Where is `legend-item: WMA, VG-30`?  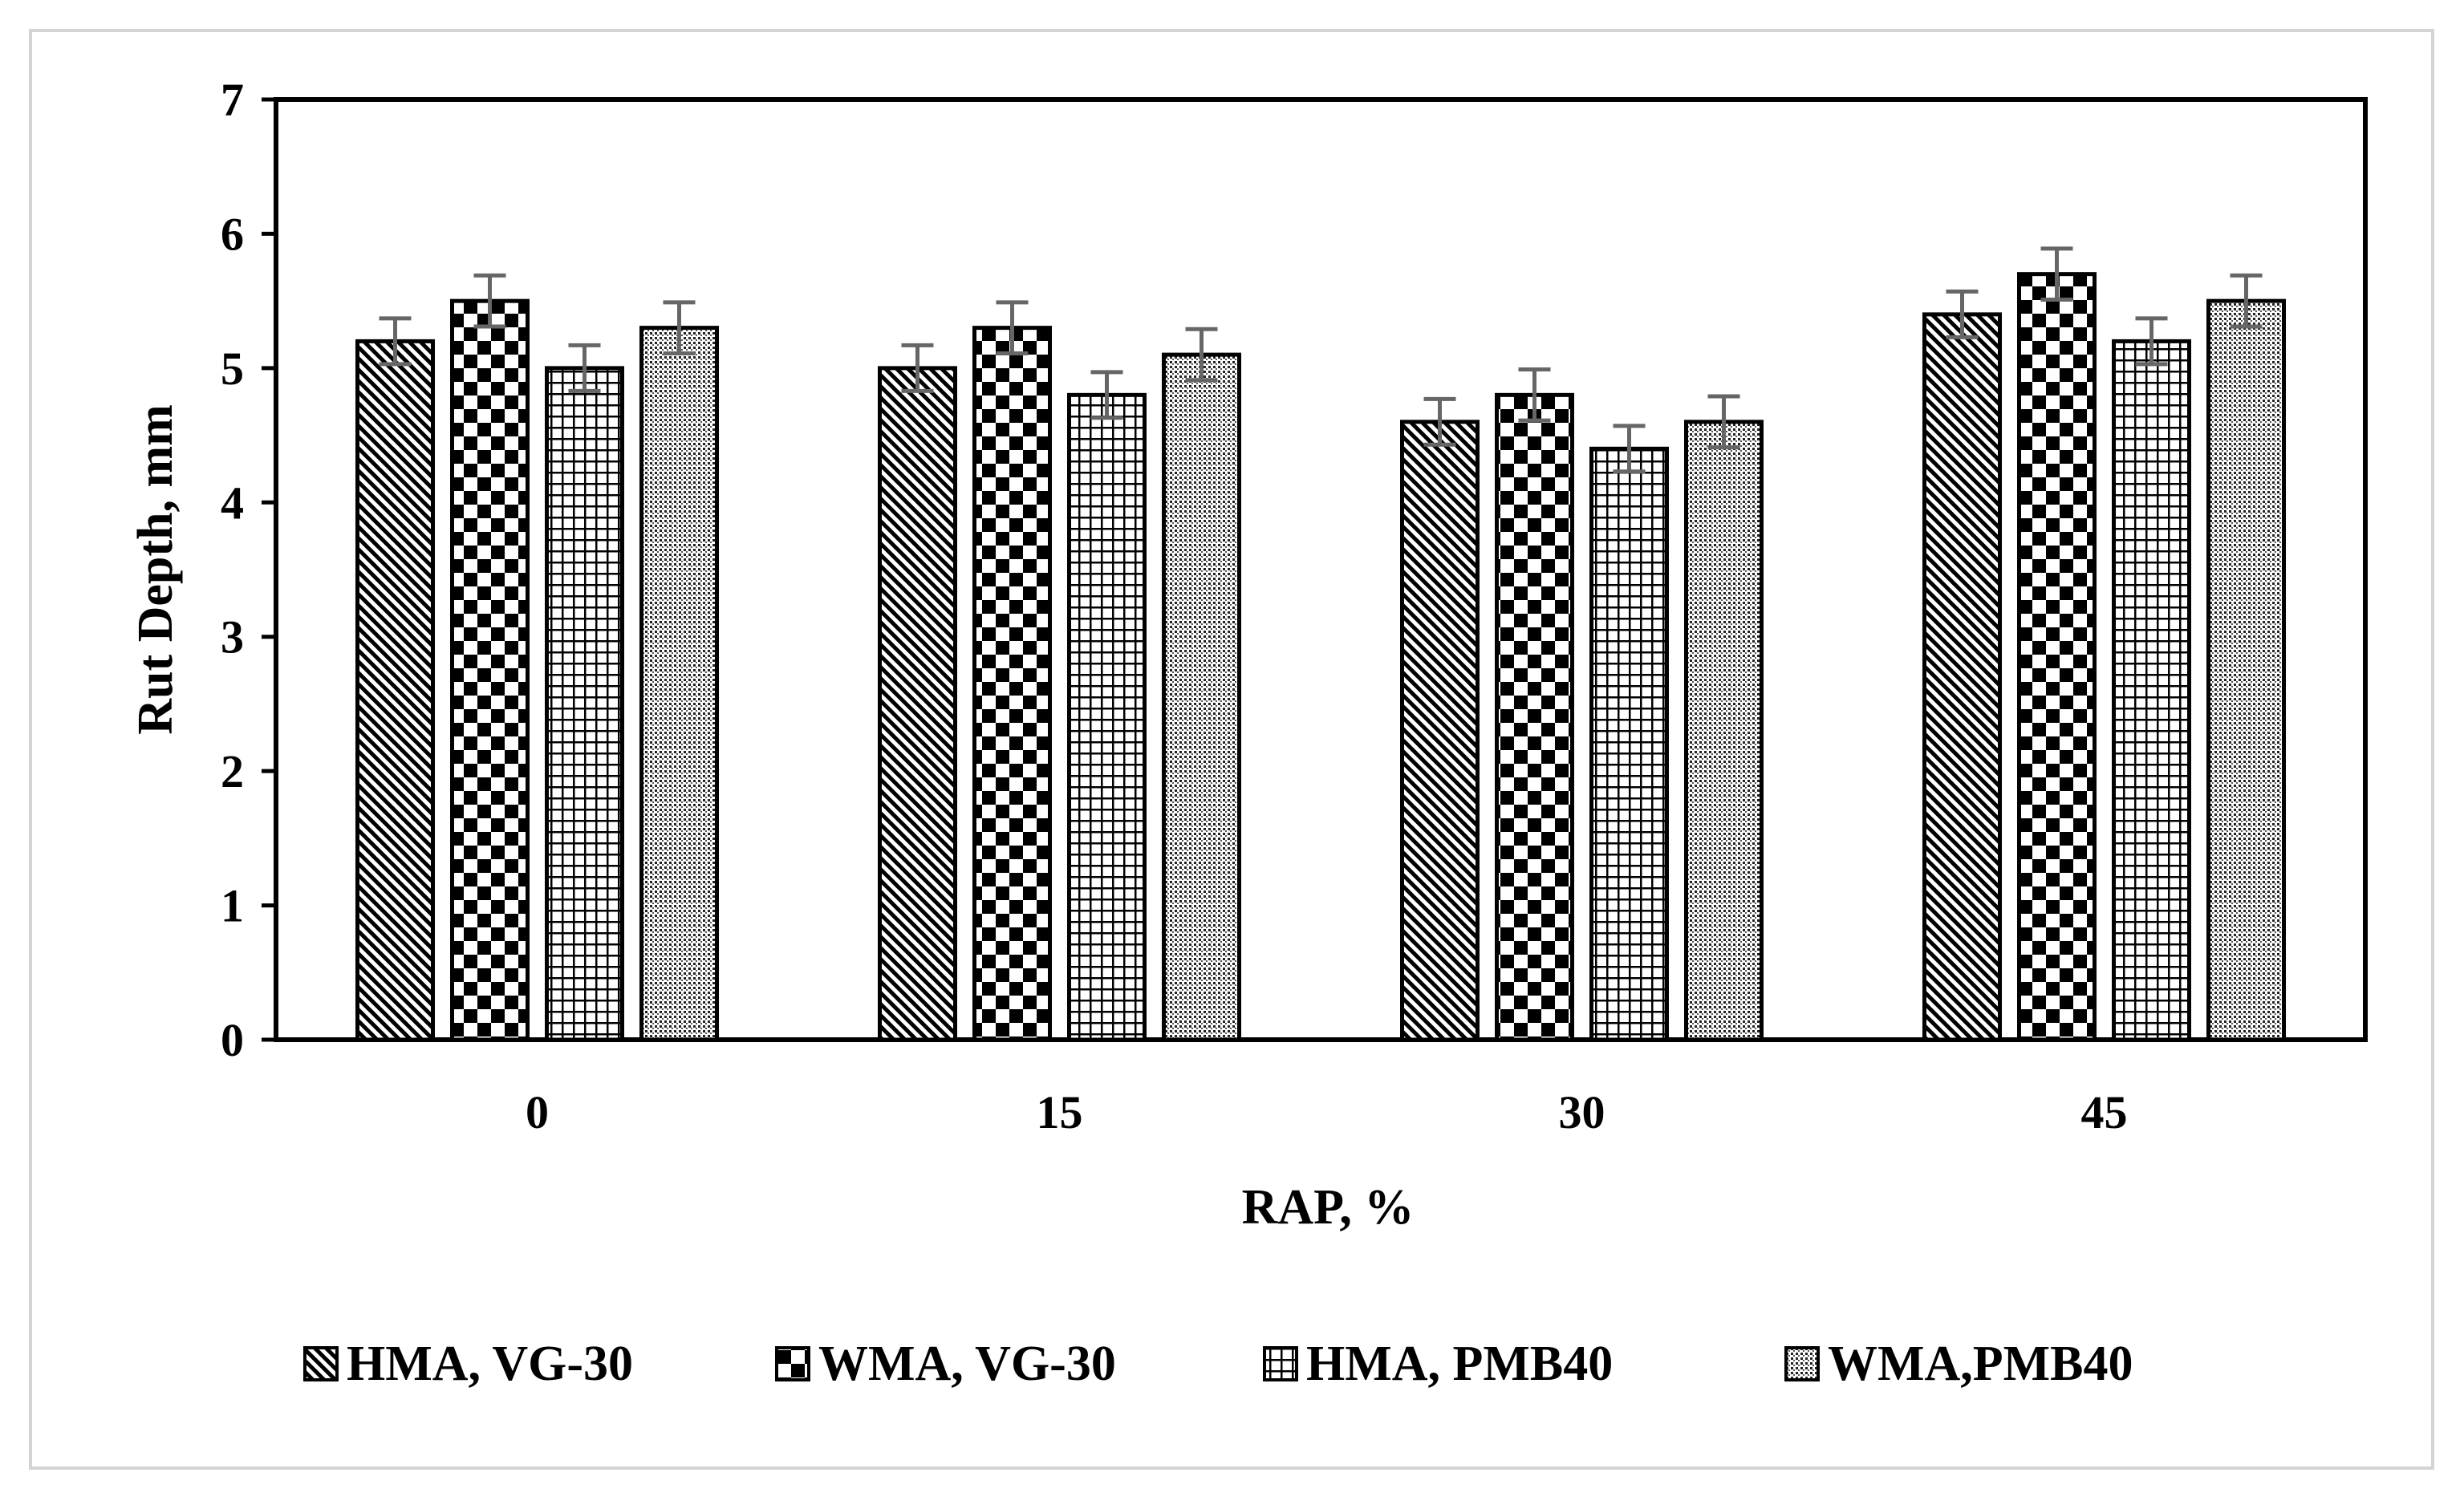 legend-item: WMA, VG-30 is located at coordinates (945, 1364).